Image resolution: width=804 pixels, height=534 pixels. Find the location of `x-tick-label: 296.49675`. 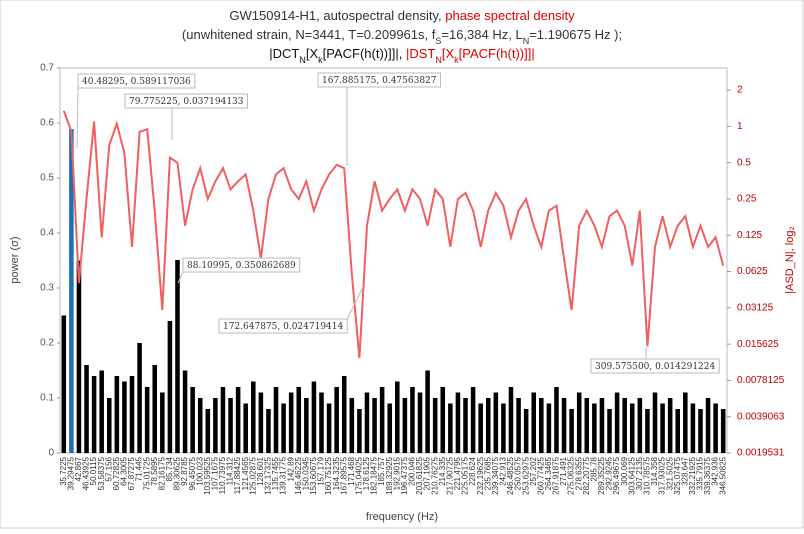

x-tick-label: 296.49675 is located at coordinates (616, 475).